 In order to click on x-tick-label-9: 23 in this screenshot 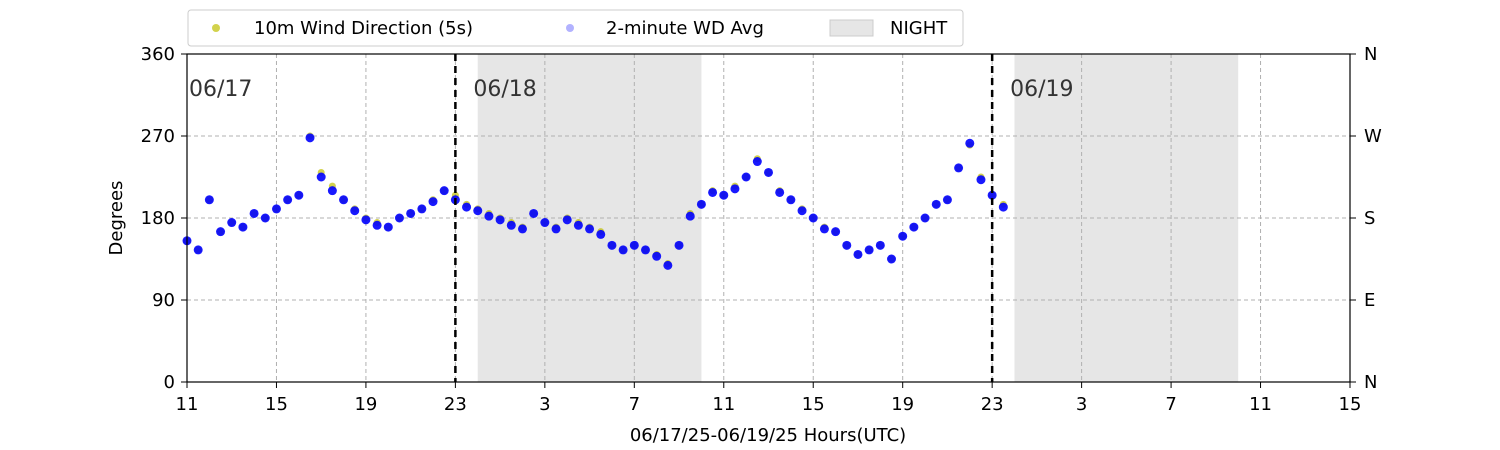, I will do `click(992, 404)`.